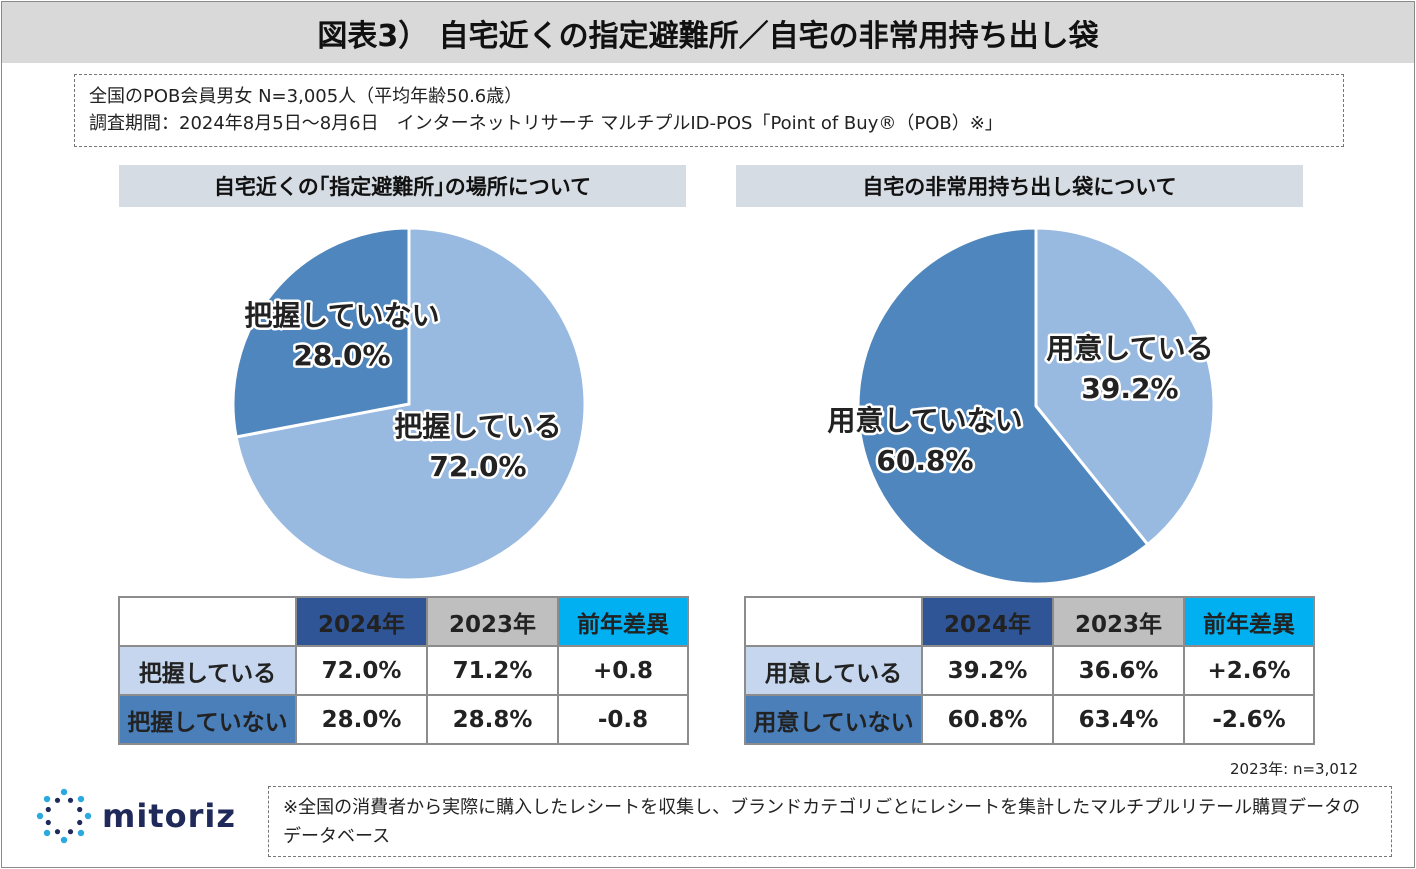  What do you see at coordinates (924, 460) in the screenshot?
I see `pie-slice-value: 60.8%` at bounding box center [924, 460].